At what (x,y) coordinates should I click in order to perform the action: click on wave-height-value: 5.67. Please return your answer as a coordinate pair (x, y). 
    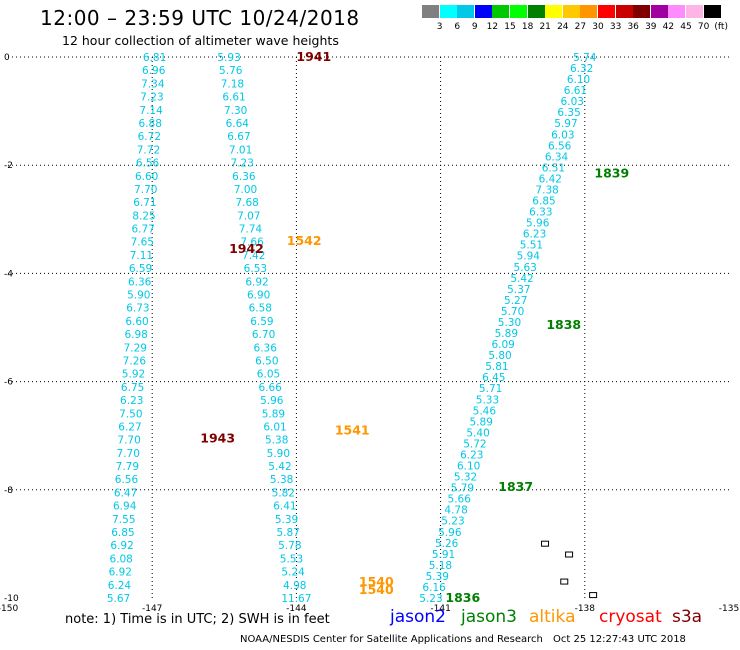
    Looking at the image, I should click on (118, 599).